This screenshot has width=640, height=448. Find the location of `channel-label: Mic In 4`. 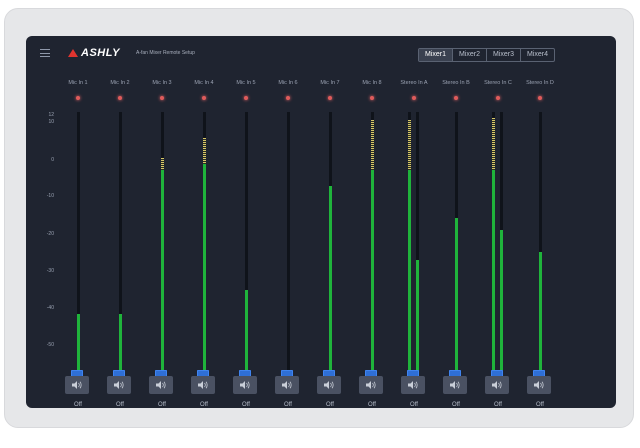

channel-label: Mic In 4 is located at coordinates (204, 83).